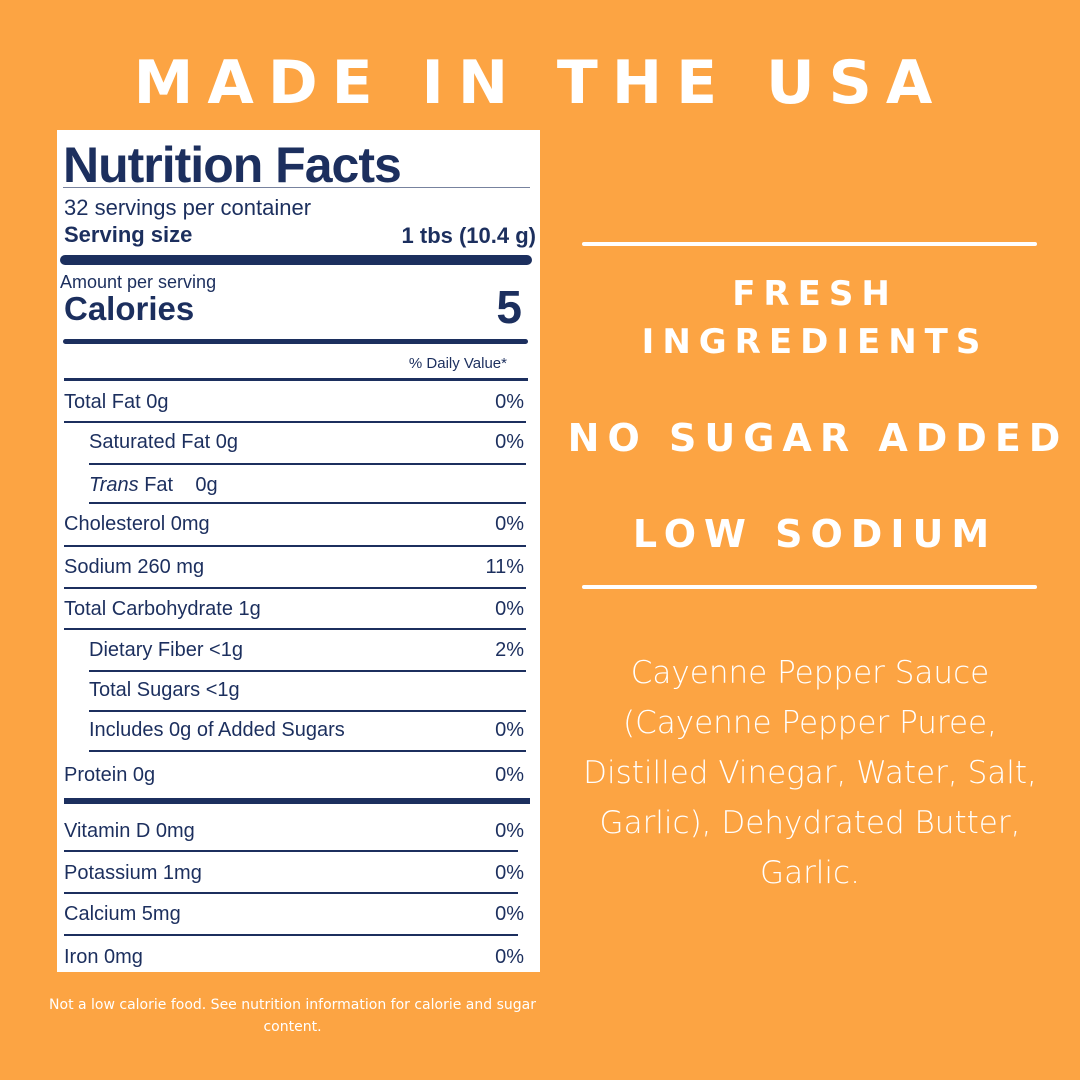 This screenshot has width=1080, height=1080. What do you see at coordinates (294, 485) in the screenshot?
I see `nutrient-row: Trans Fat 0g` at bounding box center [294, 485].